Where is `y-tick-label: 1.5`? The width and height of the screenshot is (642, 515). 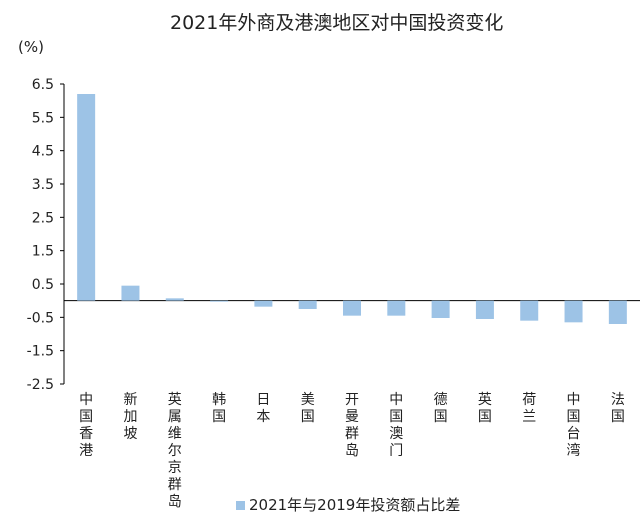 y-tick-label: 1.5 is located at coordinates (43, 252).